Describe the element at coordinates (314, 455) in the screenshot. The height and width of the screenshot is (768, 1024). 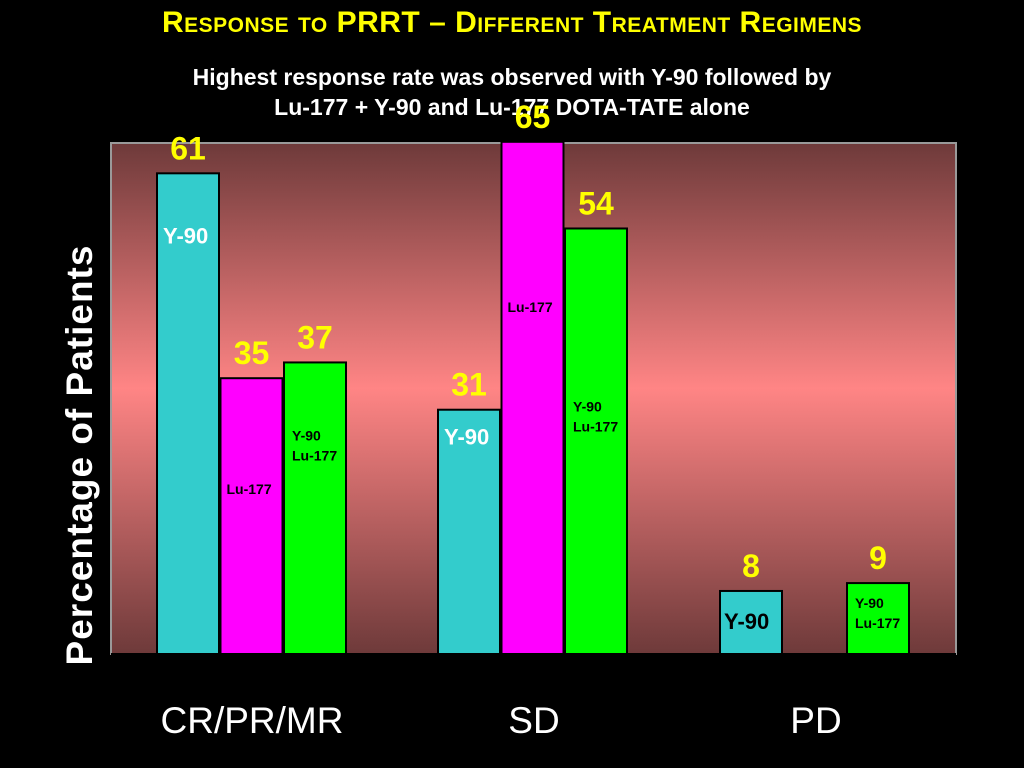
I see `bar-inner-label-0-2-1: Lu-177` at that location.